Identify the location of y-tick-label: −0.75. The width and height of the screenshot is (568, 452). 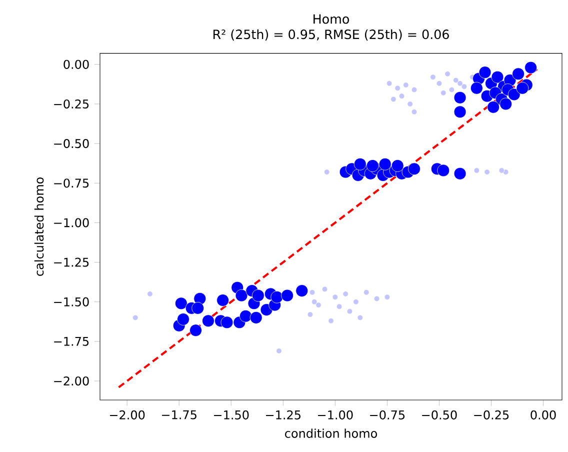
(71, 183).